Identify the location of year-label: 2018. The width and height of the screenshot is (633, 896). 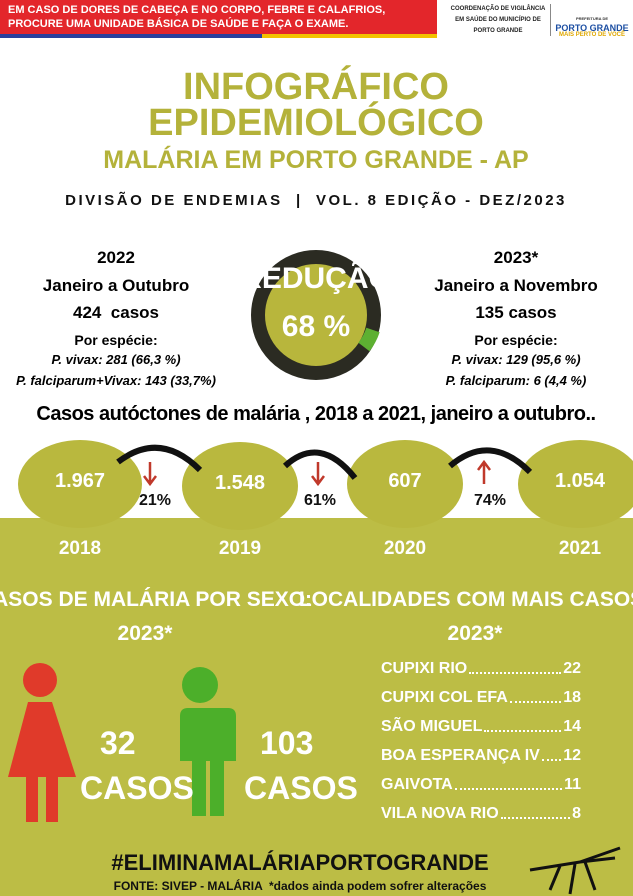
(80, 548).